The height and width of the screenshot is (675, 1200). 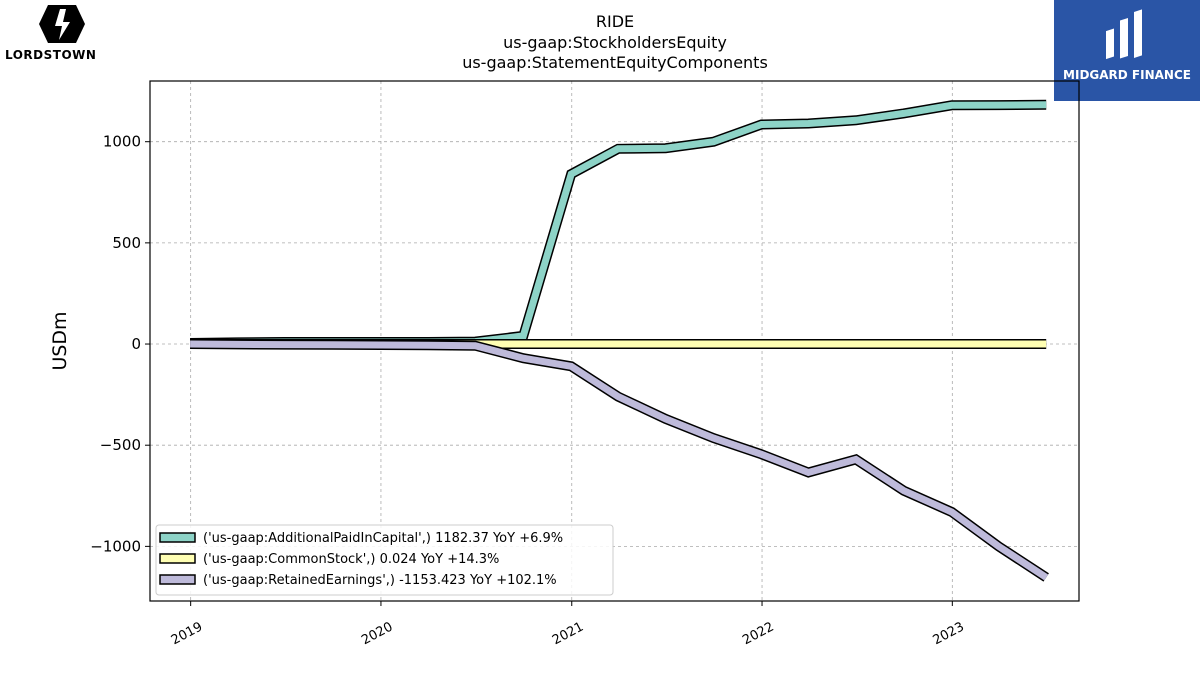 I want to click on legend-box, so click(x=384, y=560).